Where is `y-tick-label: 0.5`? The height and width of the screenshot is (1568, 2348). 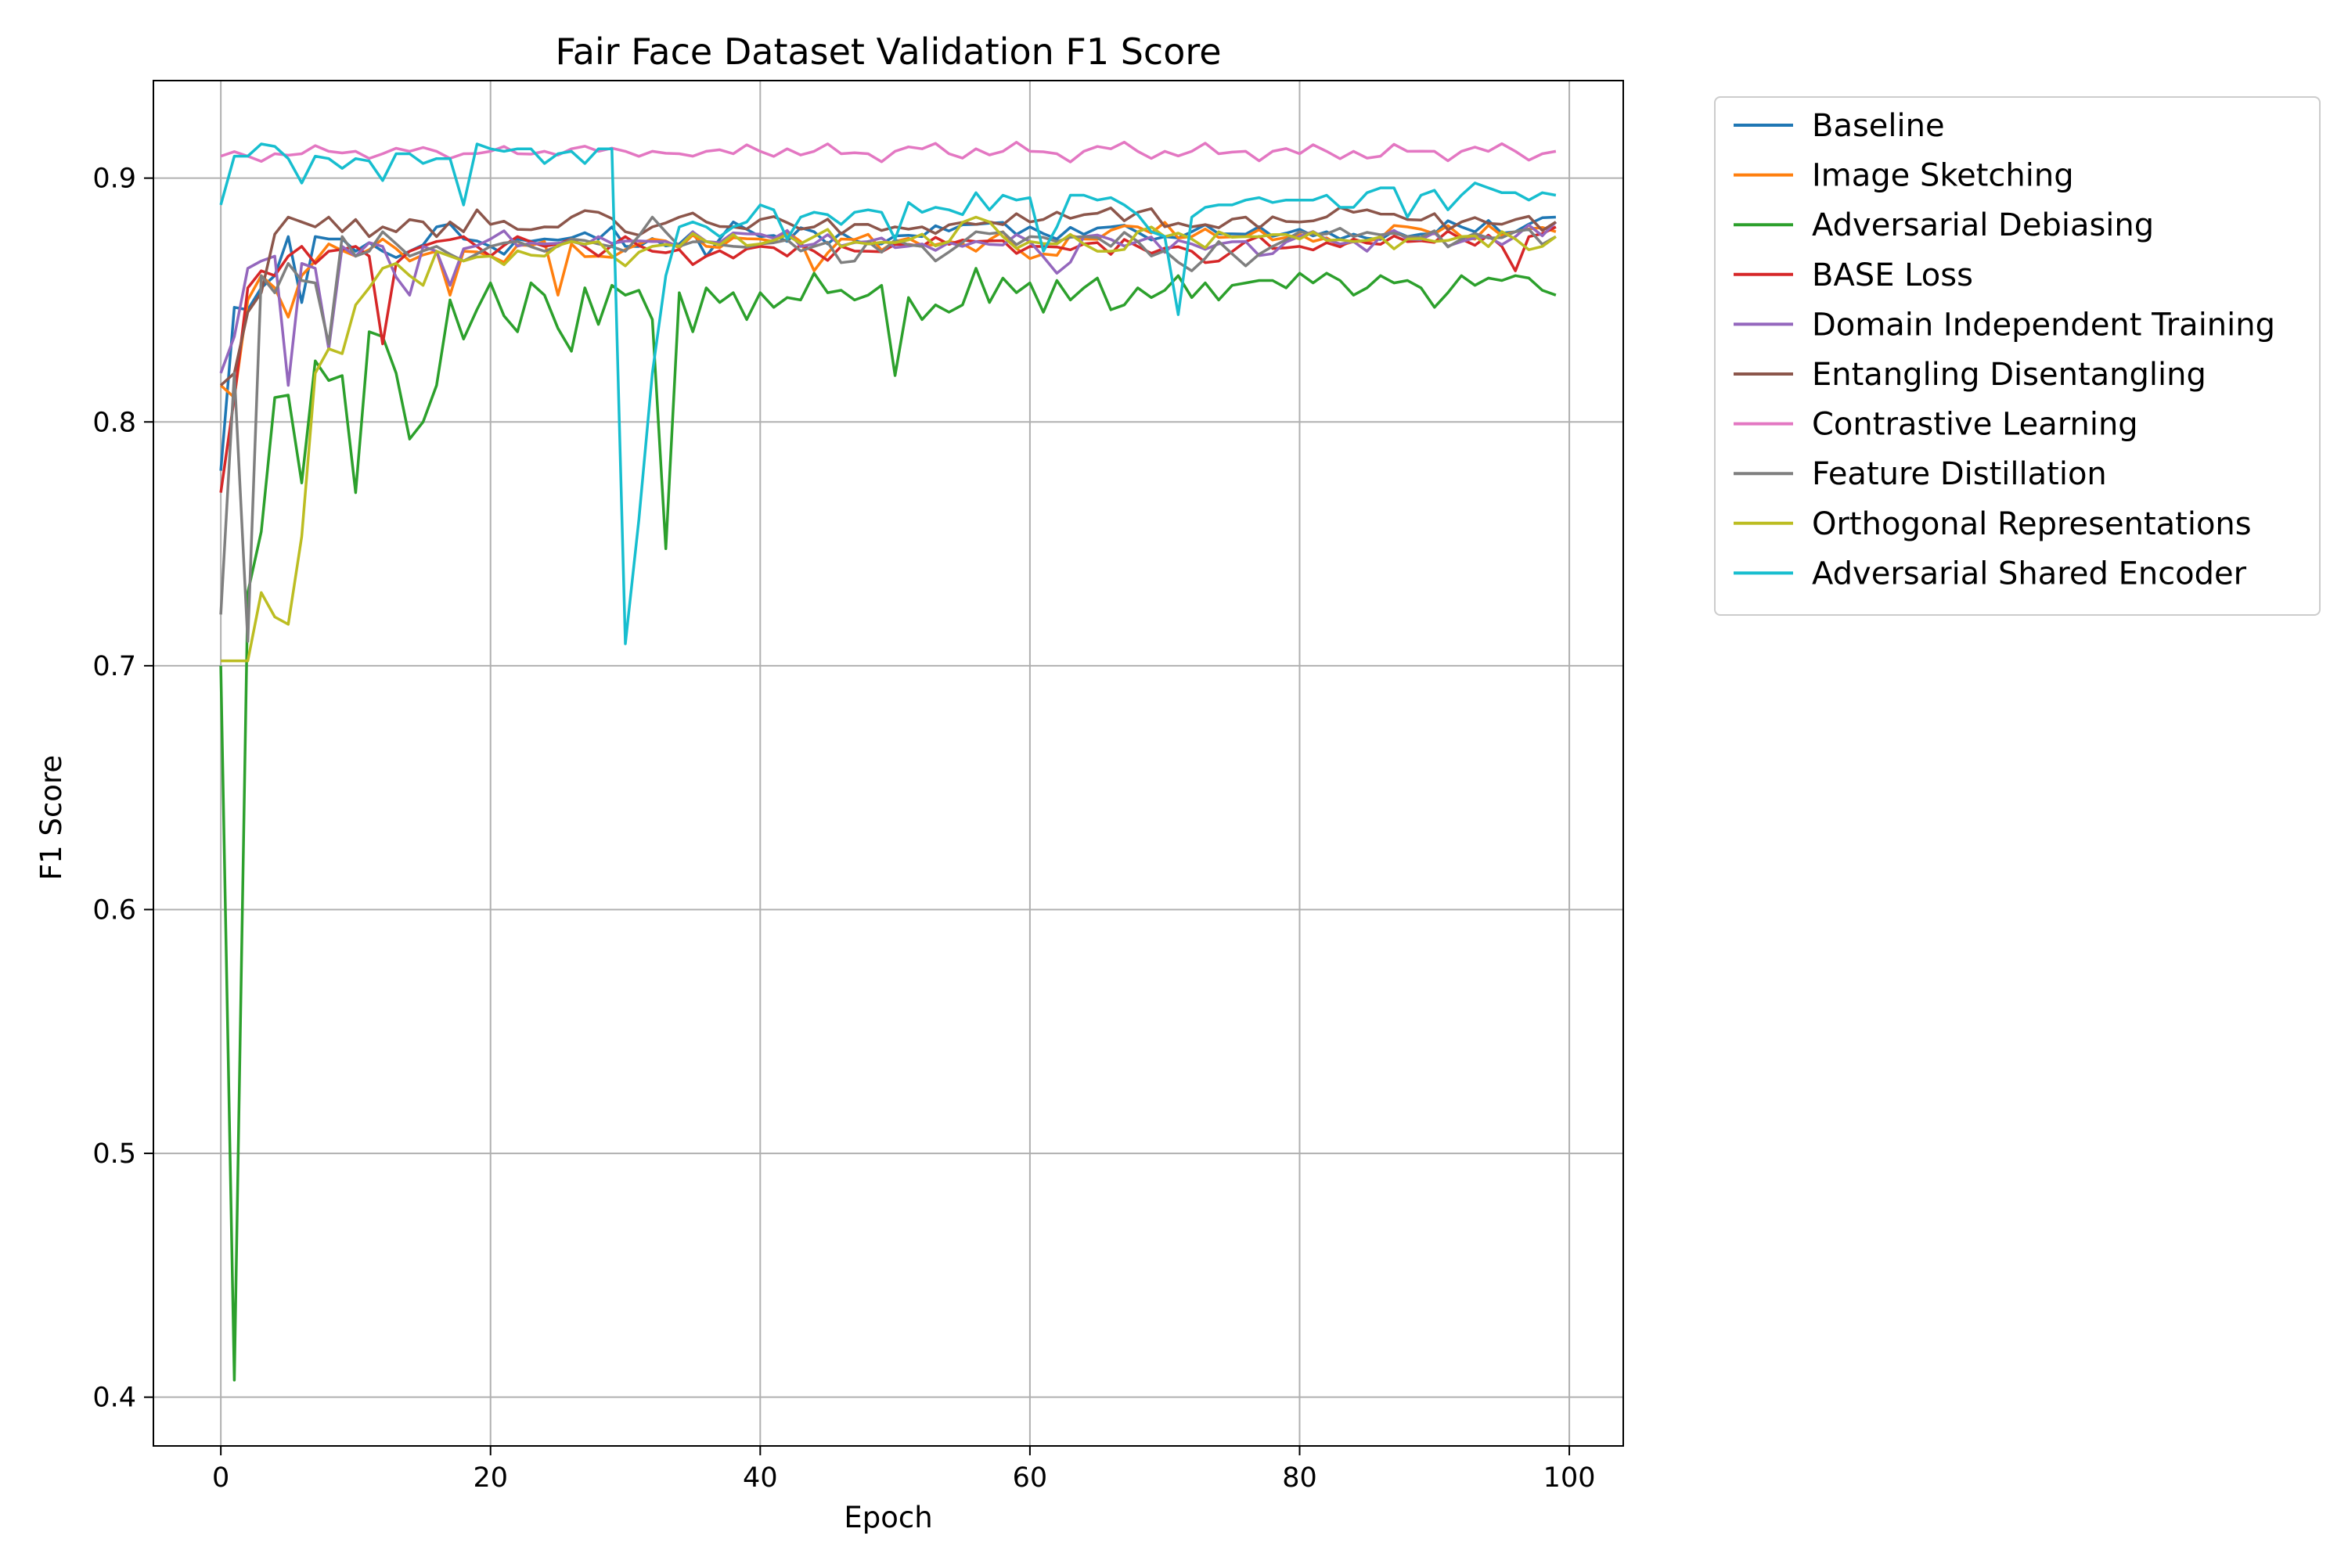
y-tick-label: 0.5 is located at coordinates (114, 1154).